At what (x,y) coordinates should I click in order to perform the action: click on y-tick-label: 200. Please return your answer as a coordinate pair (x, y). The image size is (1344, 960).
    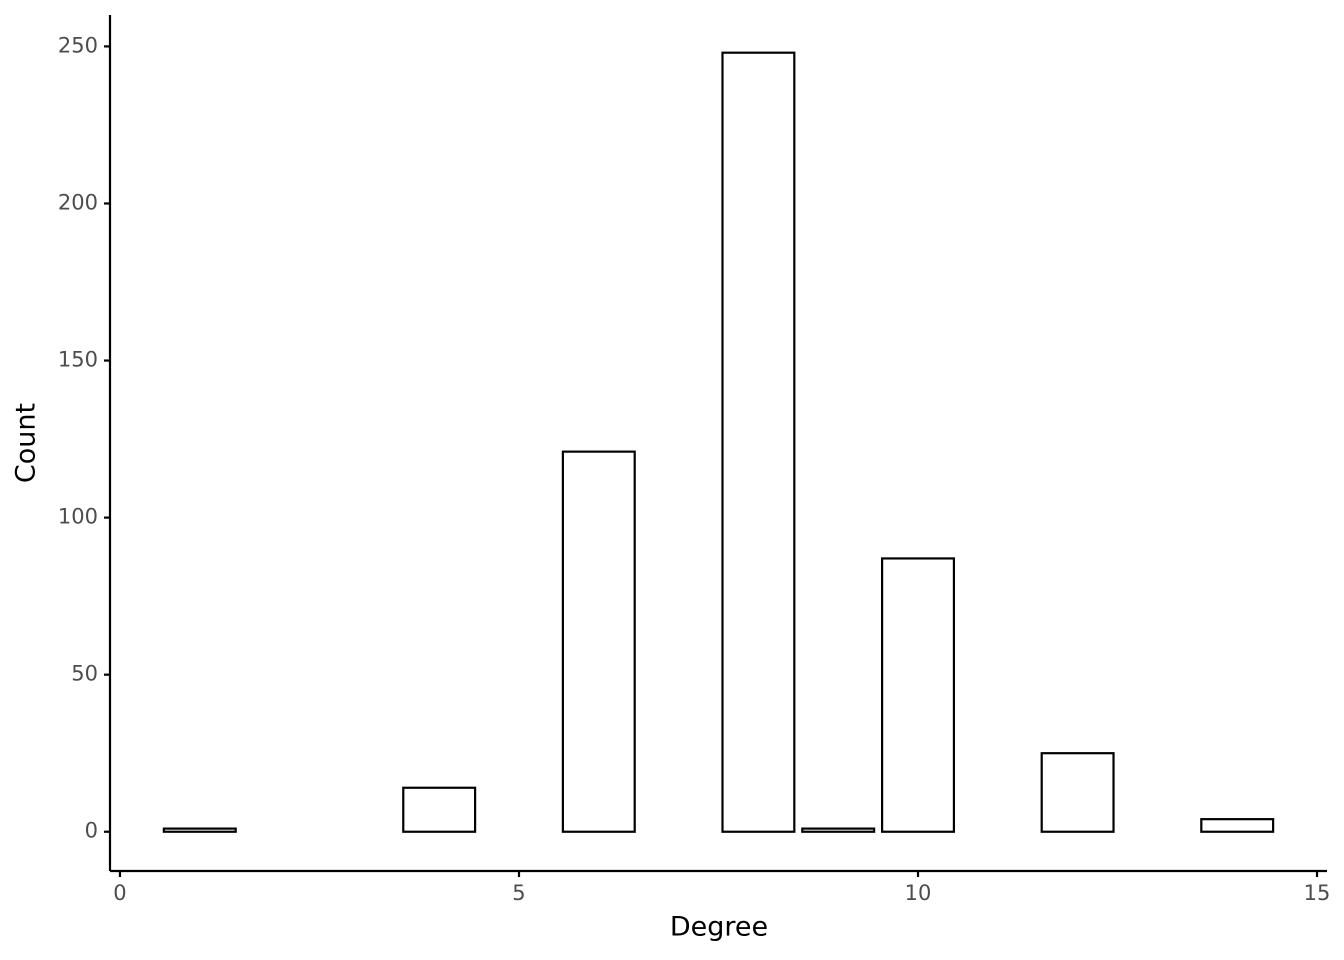
    Looking at the image, I should click on (78, 202).